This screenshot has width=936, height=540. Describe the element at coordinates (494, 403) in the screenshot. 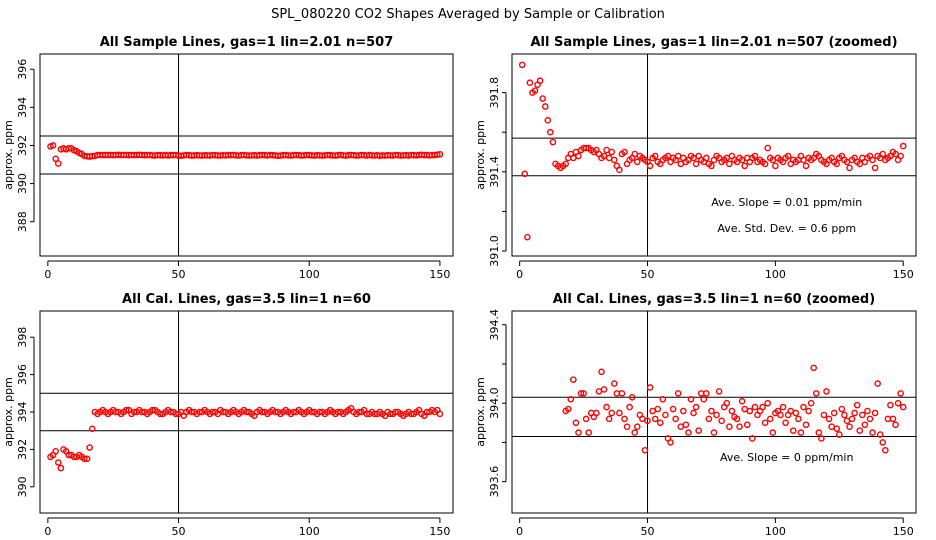

I see `y-tick-label: 394.0` at that location.